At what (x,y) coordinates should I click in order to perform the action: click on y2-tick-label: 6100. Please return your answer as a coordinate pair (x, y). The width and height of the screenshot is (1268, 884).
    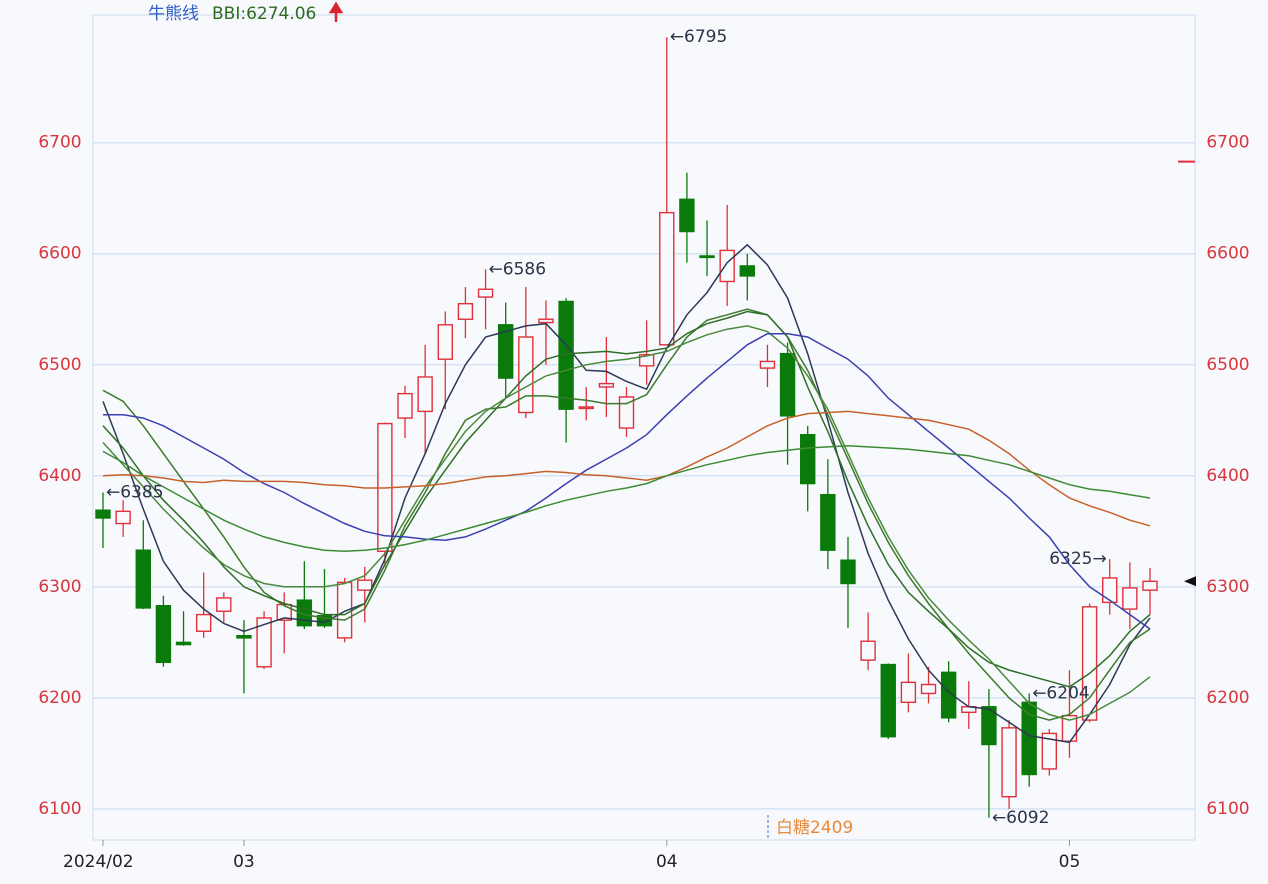
    Looking at the image, I should click on (1227, 809).